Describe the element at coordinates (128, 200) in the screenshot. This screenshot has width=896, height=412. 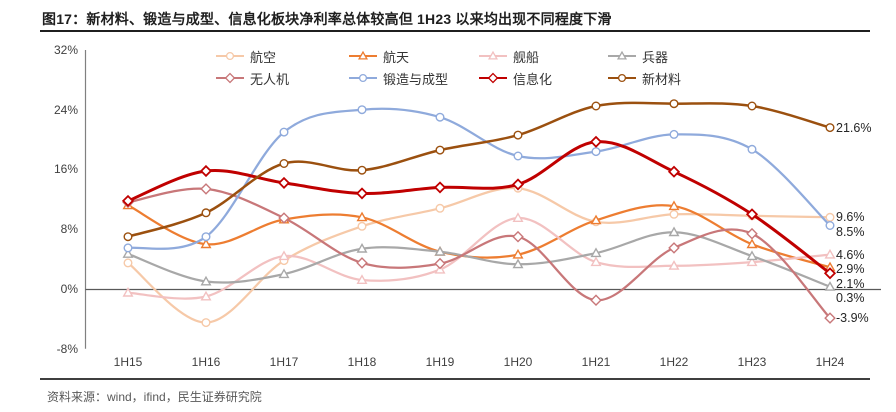
I see `series-marker-informatization-1H15` at that location.